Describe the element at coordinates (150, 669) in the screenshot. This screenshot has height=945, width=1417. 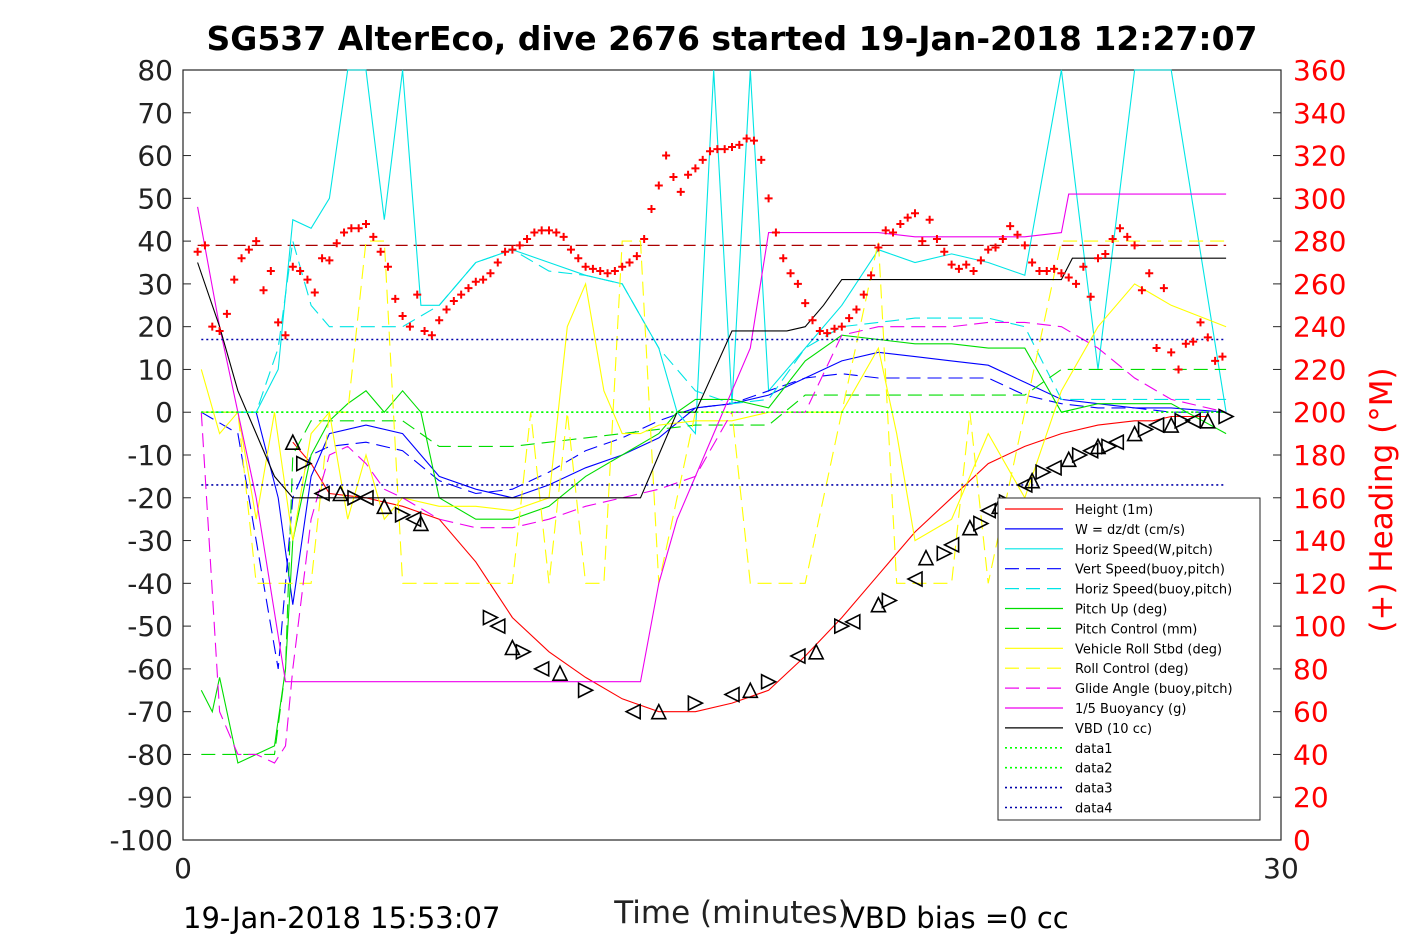
I see `y-tick-label: -60` at that location.